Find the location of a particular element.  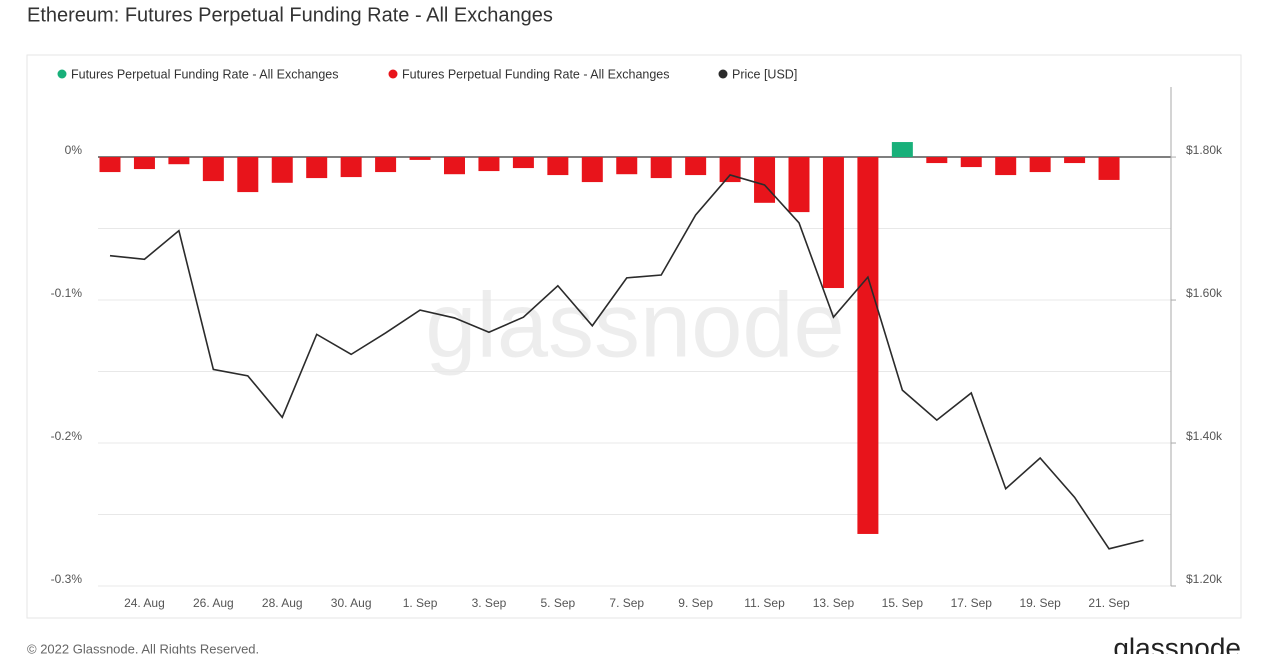

x-tick-label: 1. Sep is located at coordinates (420, 603).